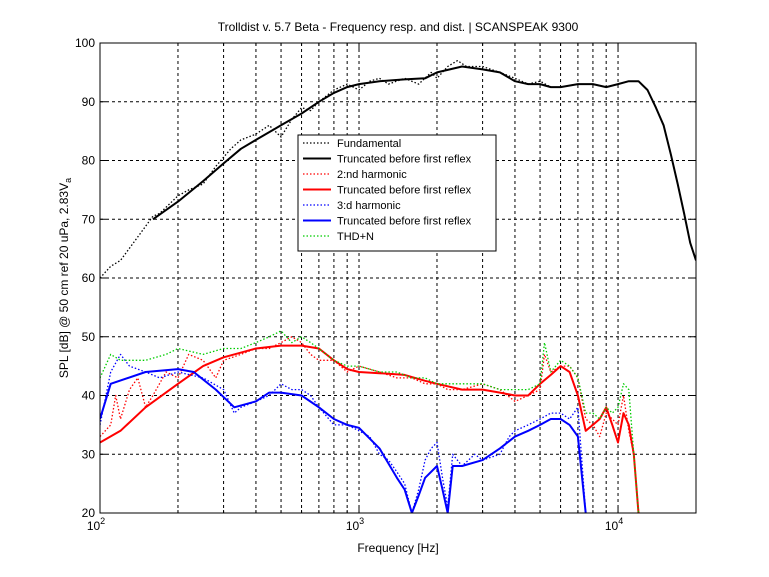  What do you see at coordinates (620, 521) in the screenshot?
I see `x-tick-exp: 4` at bounding box center [620, 521].